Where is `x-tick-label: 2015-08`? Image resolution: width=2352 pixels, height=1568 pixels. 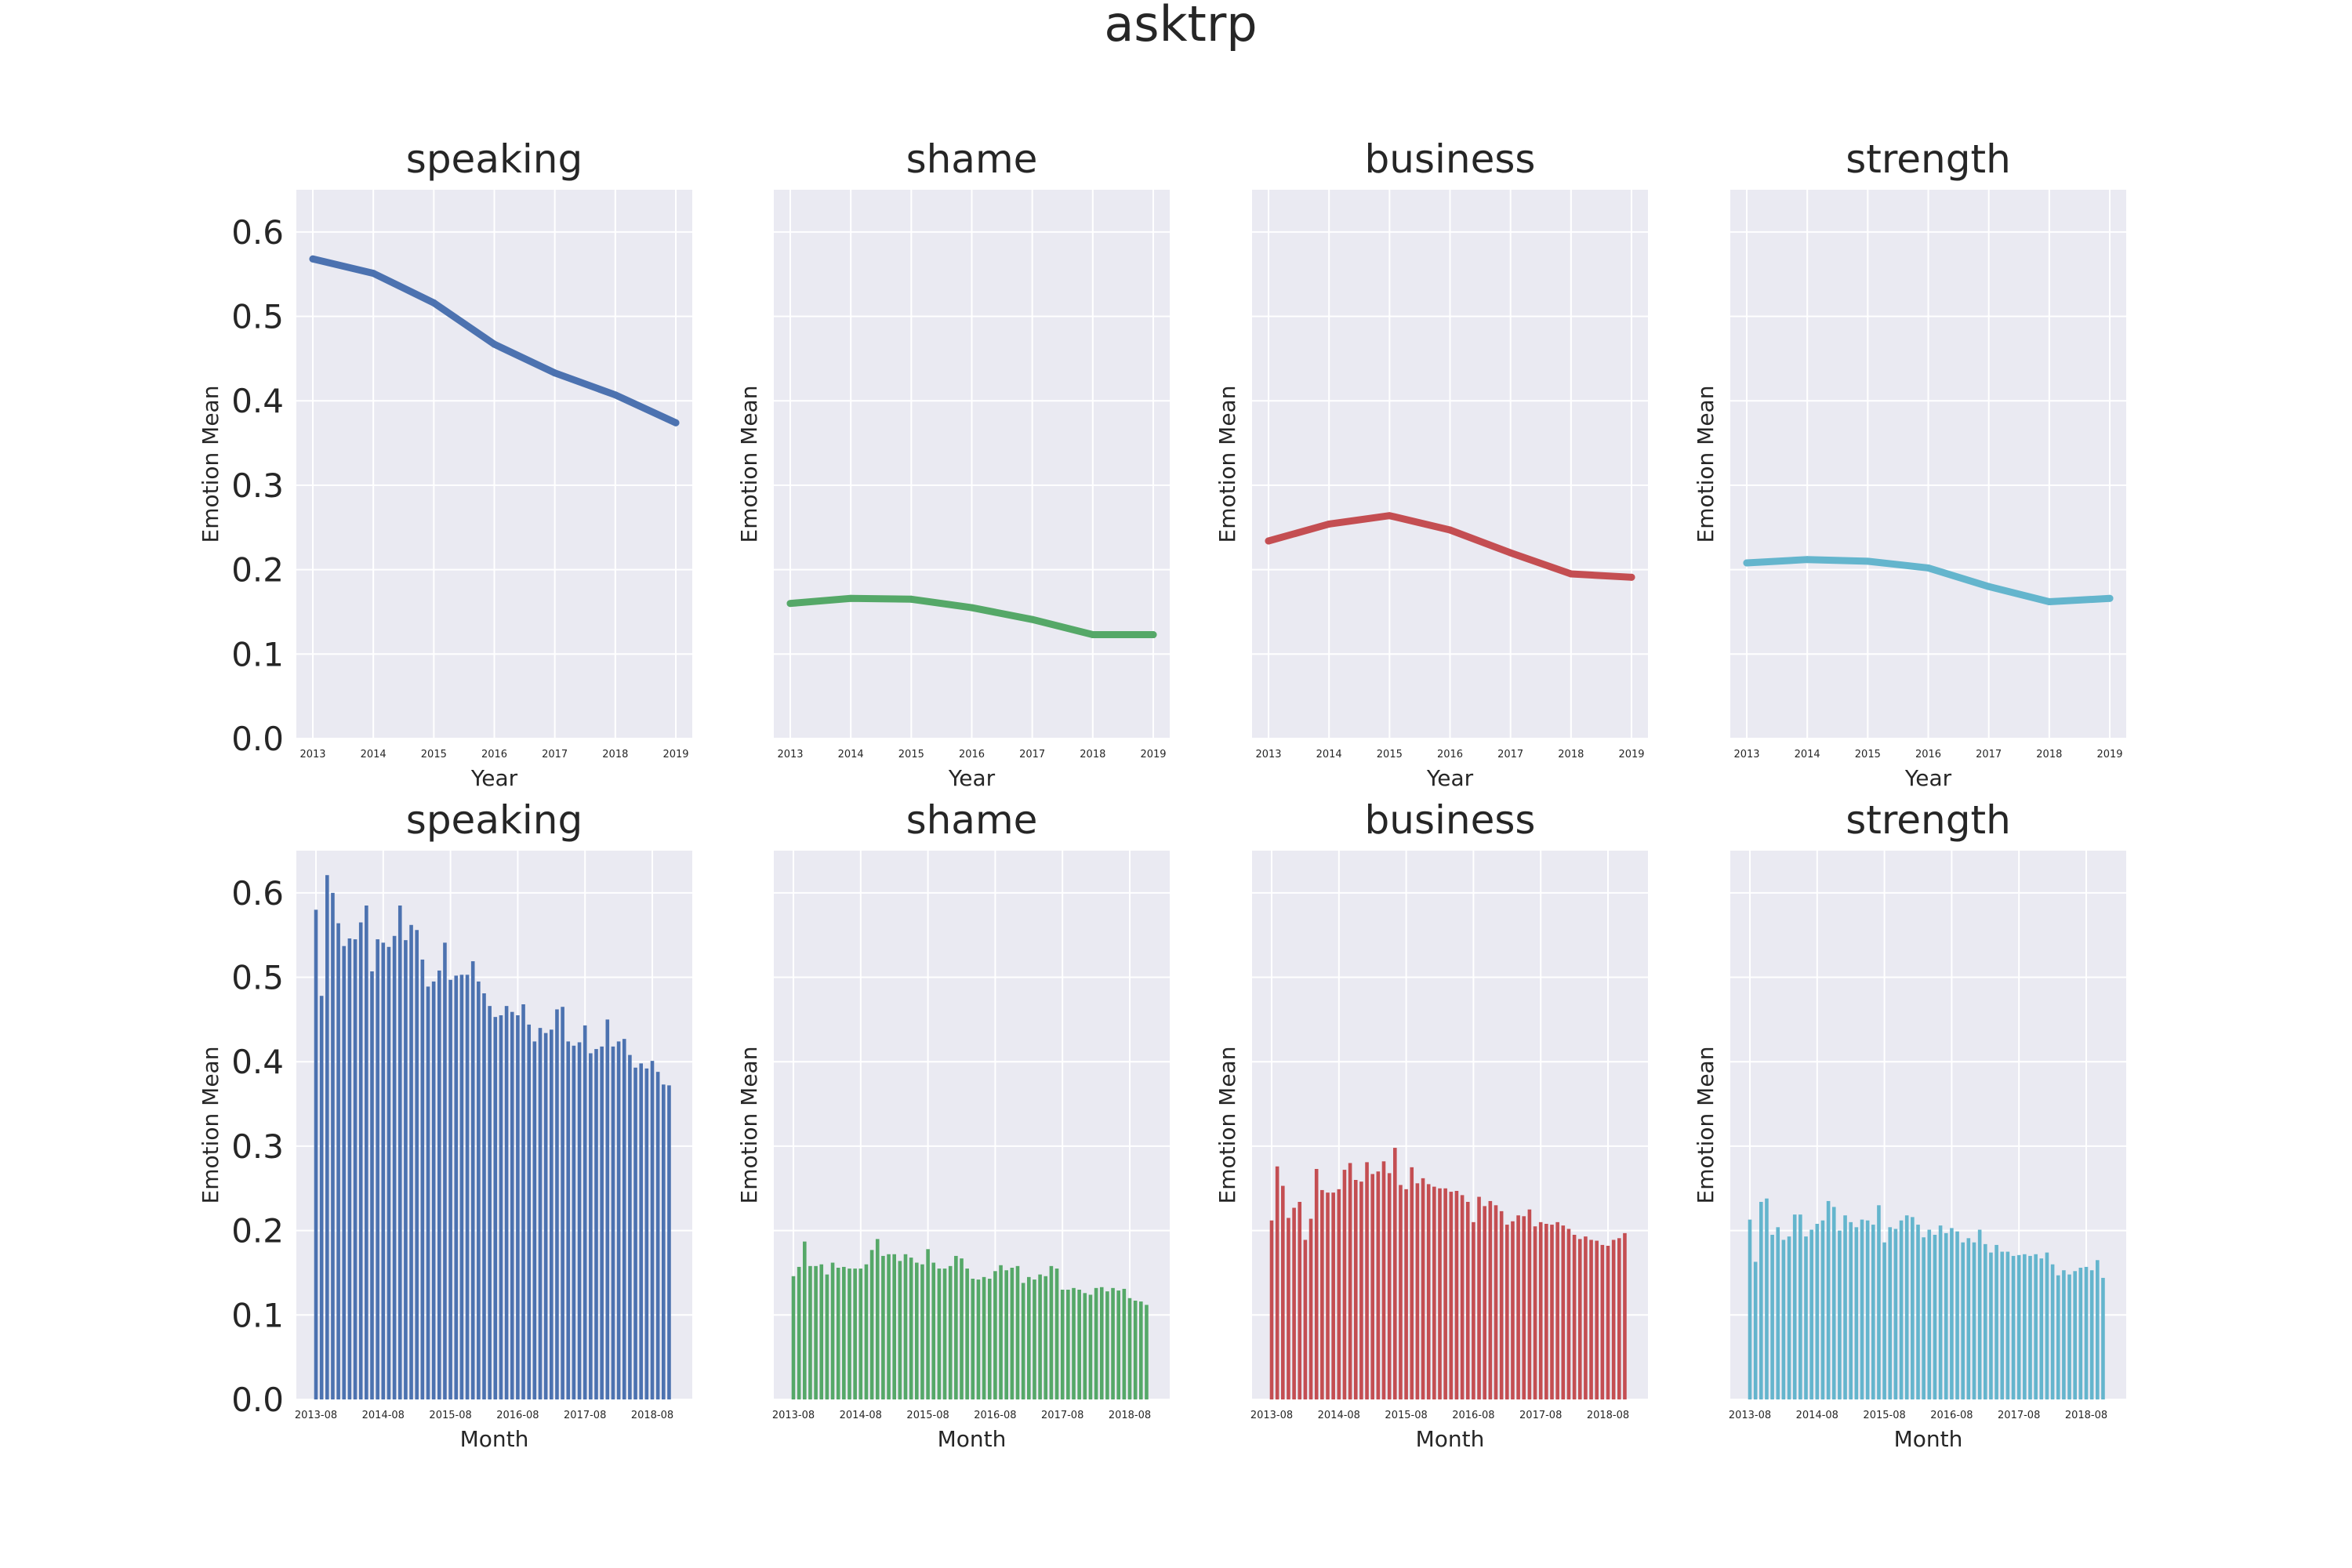 x-tick-label: 2015-08 is located at coordinates (1406, 1415).